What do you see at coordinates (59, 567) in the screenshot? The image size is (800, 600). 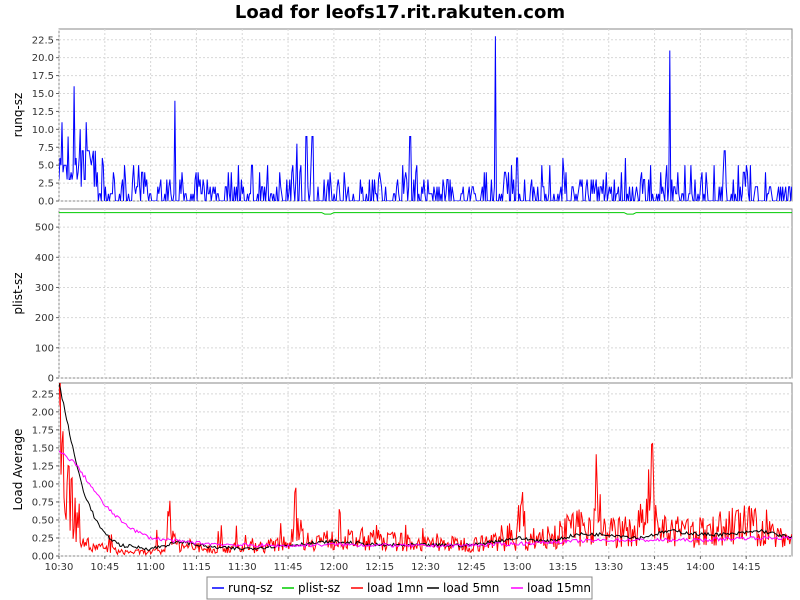 I see `x-tick-label: 10:30` at bounding box center [59, 567].